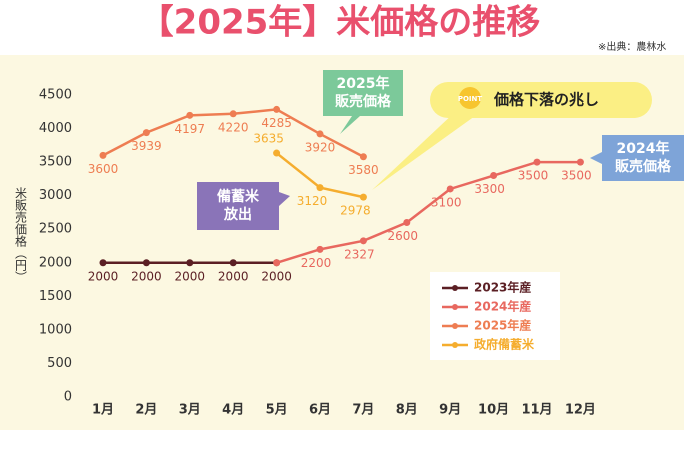 The image size is (684, 450). Describe the element at coordinates (103, 169) in the screenshot. I see `data-label: 3600` at that location.